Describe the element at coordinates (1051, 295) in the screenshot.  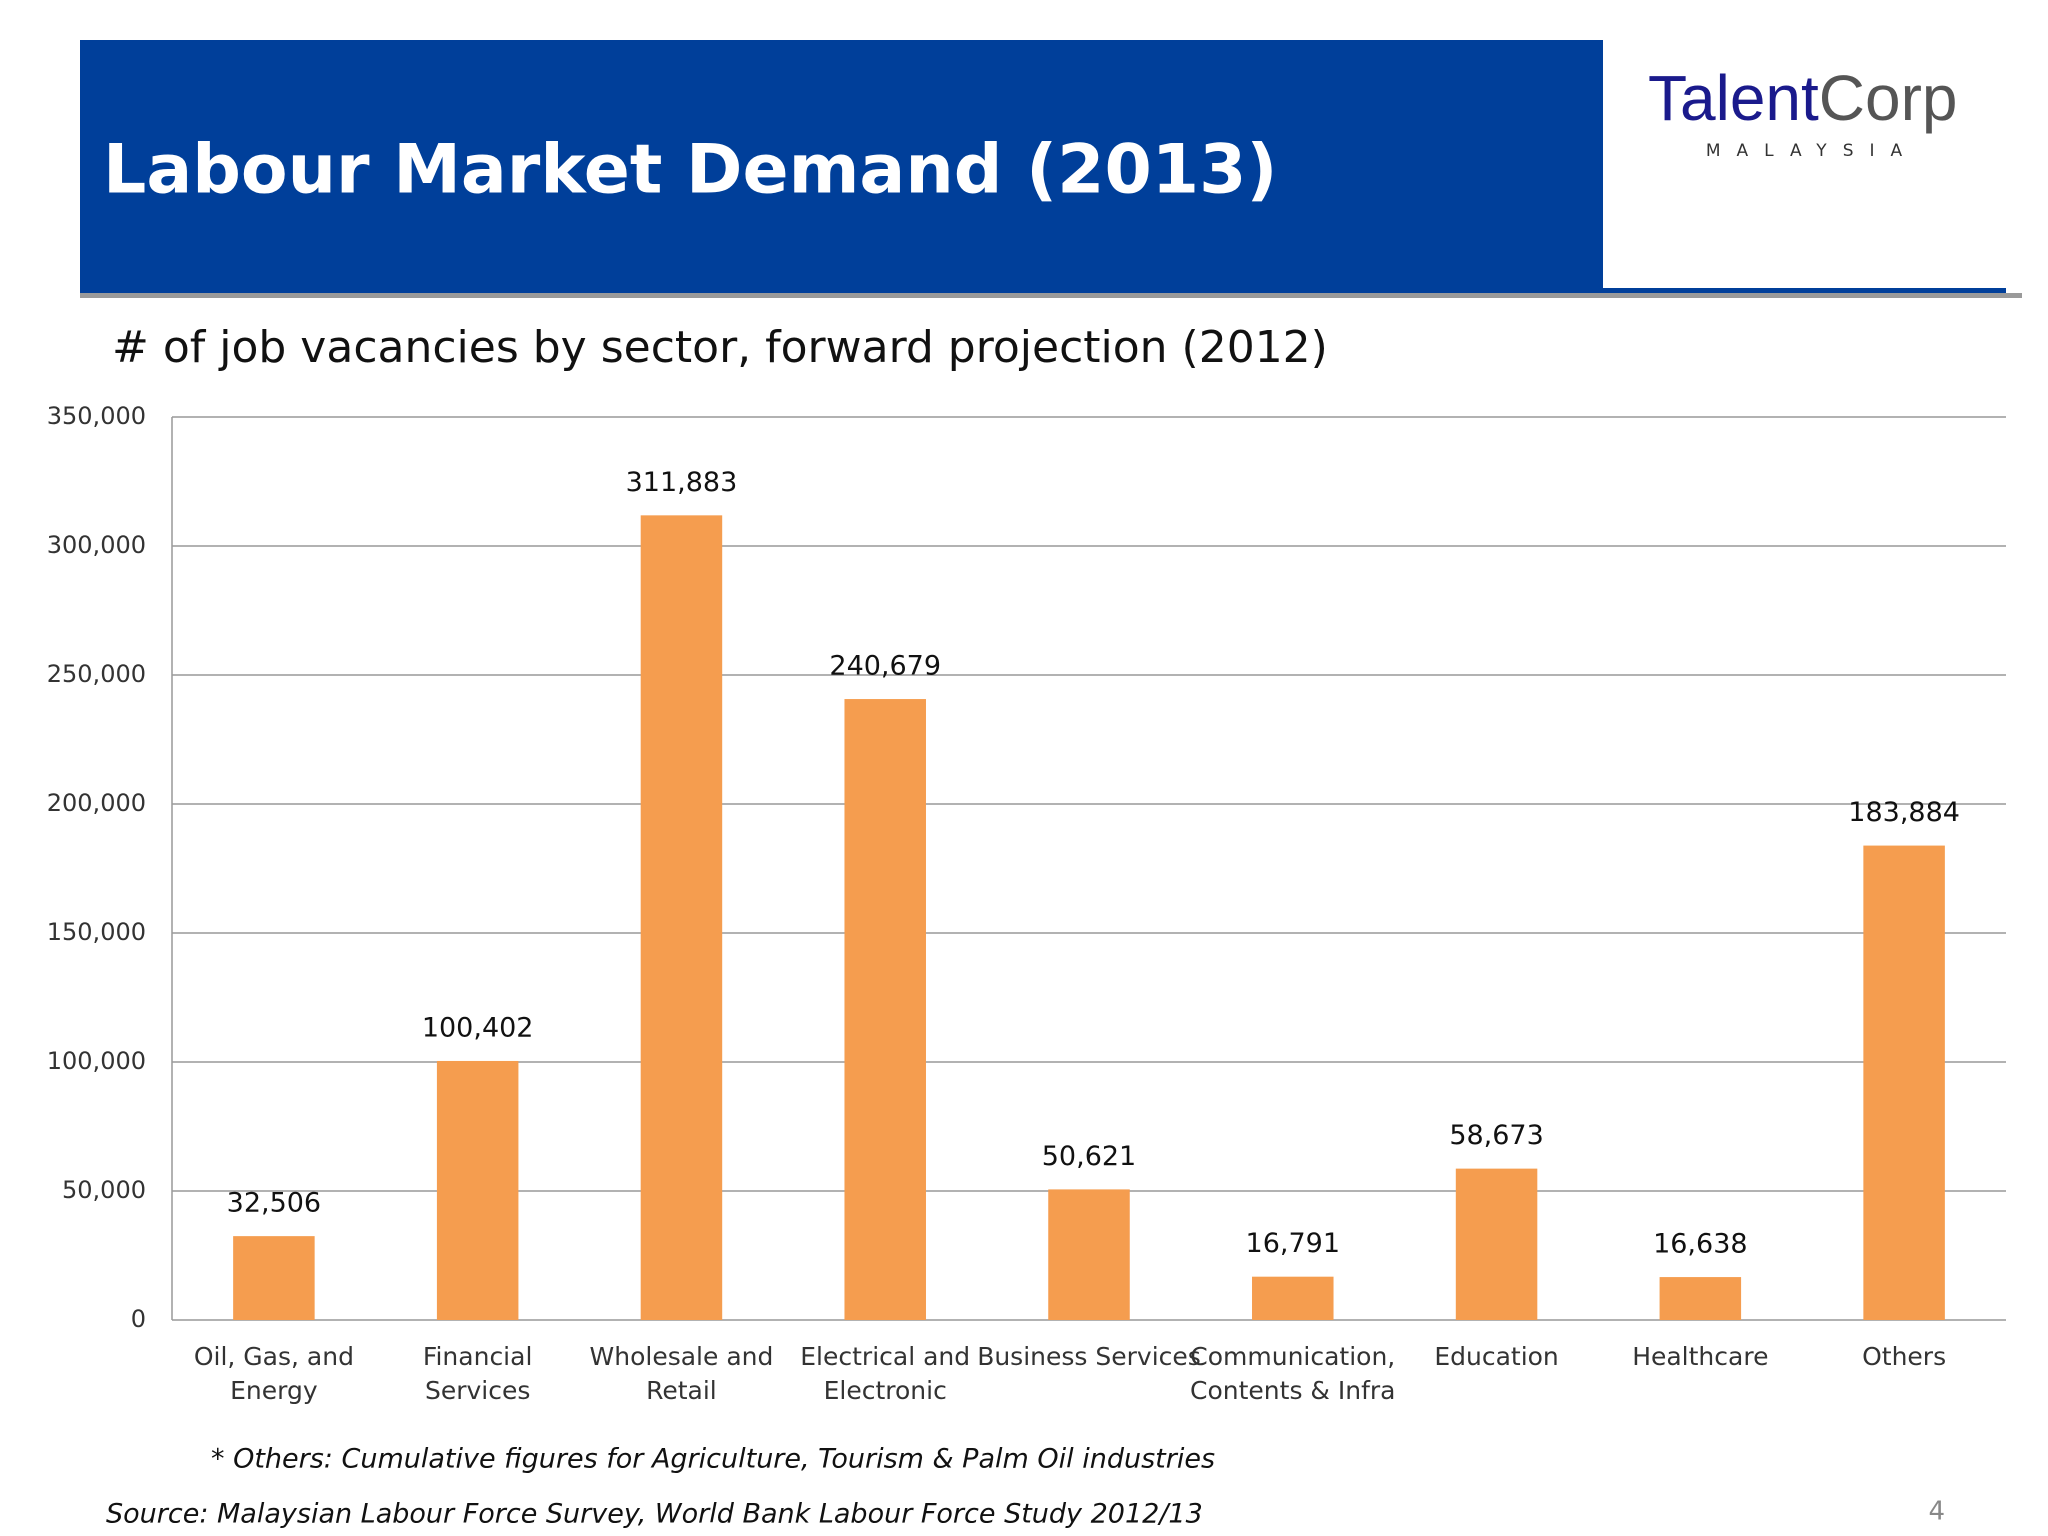
I see `header-rule` at that location.